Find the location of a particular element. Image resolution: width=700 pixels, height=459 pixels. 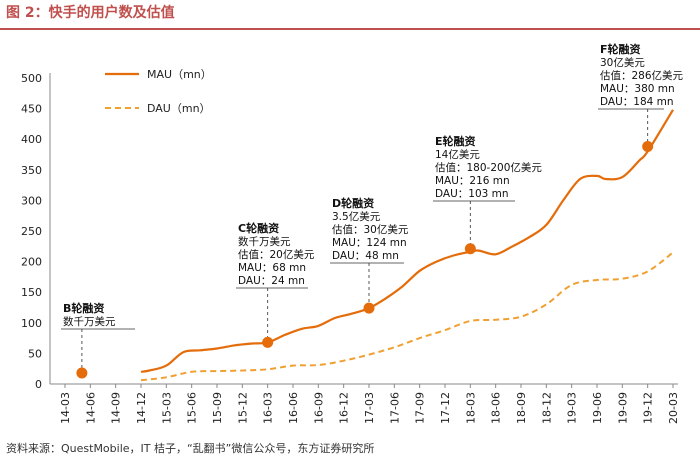

y-tick-label: 400 is located at coordinates (31, 139).